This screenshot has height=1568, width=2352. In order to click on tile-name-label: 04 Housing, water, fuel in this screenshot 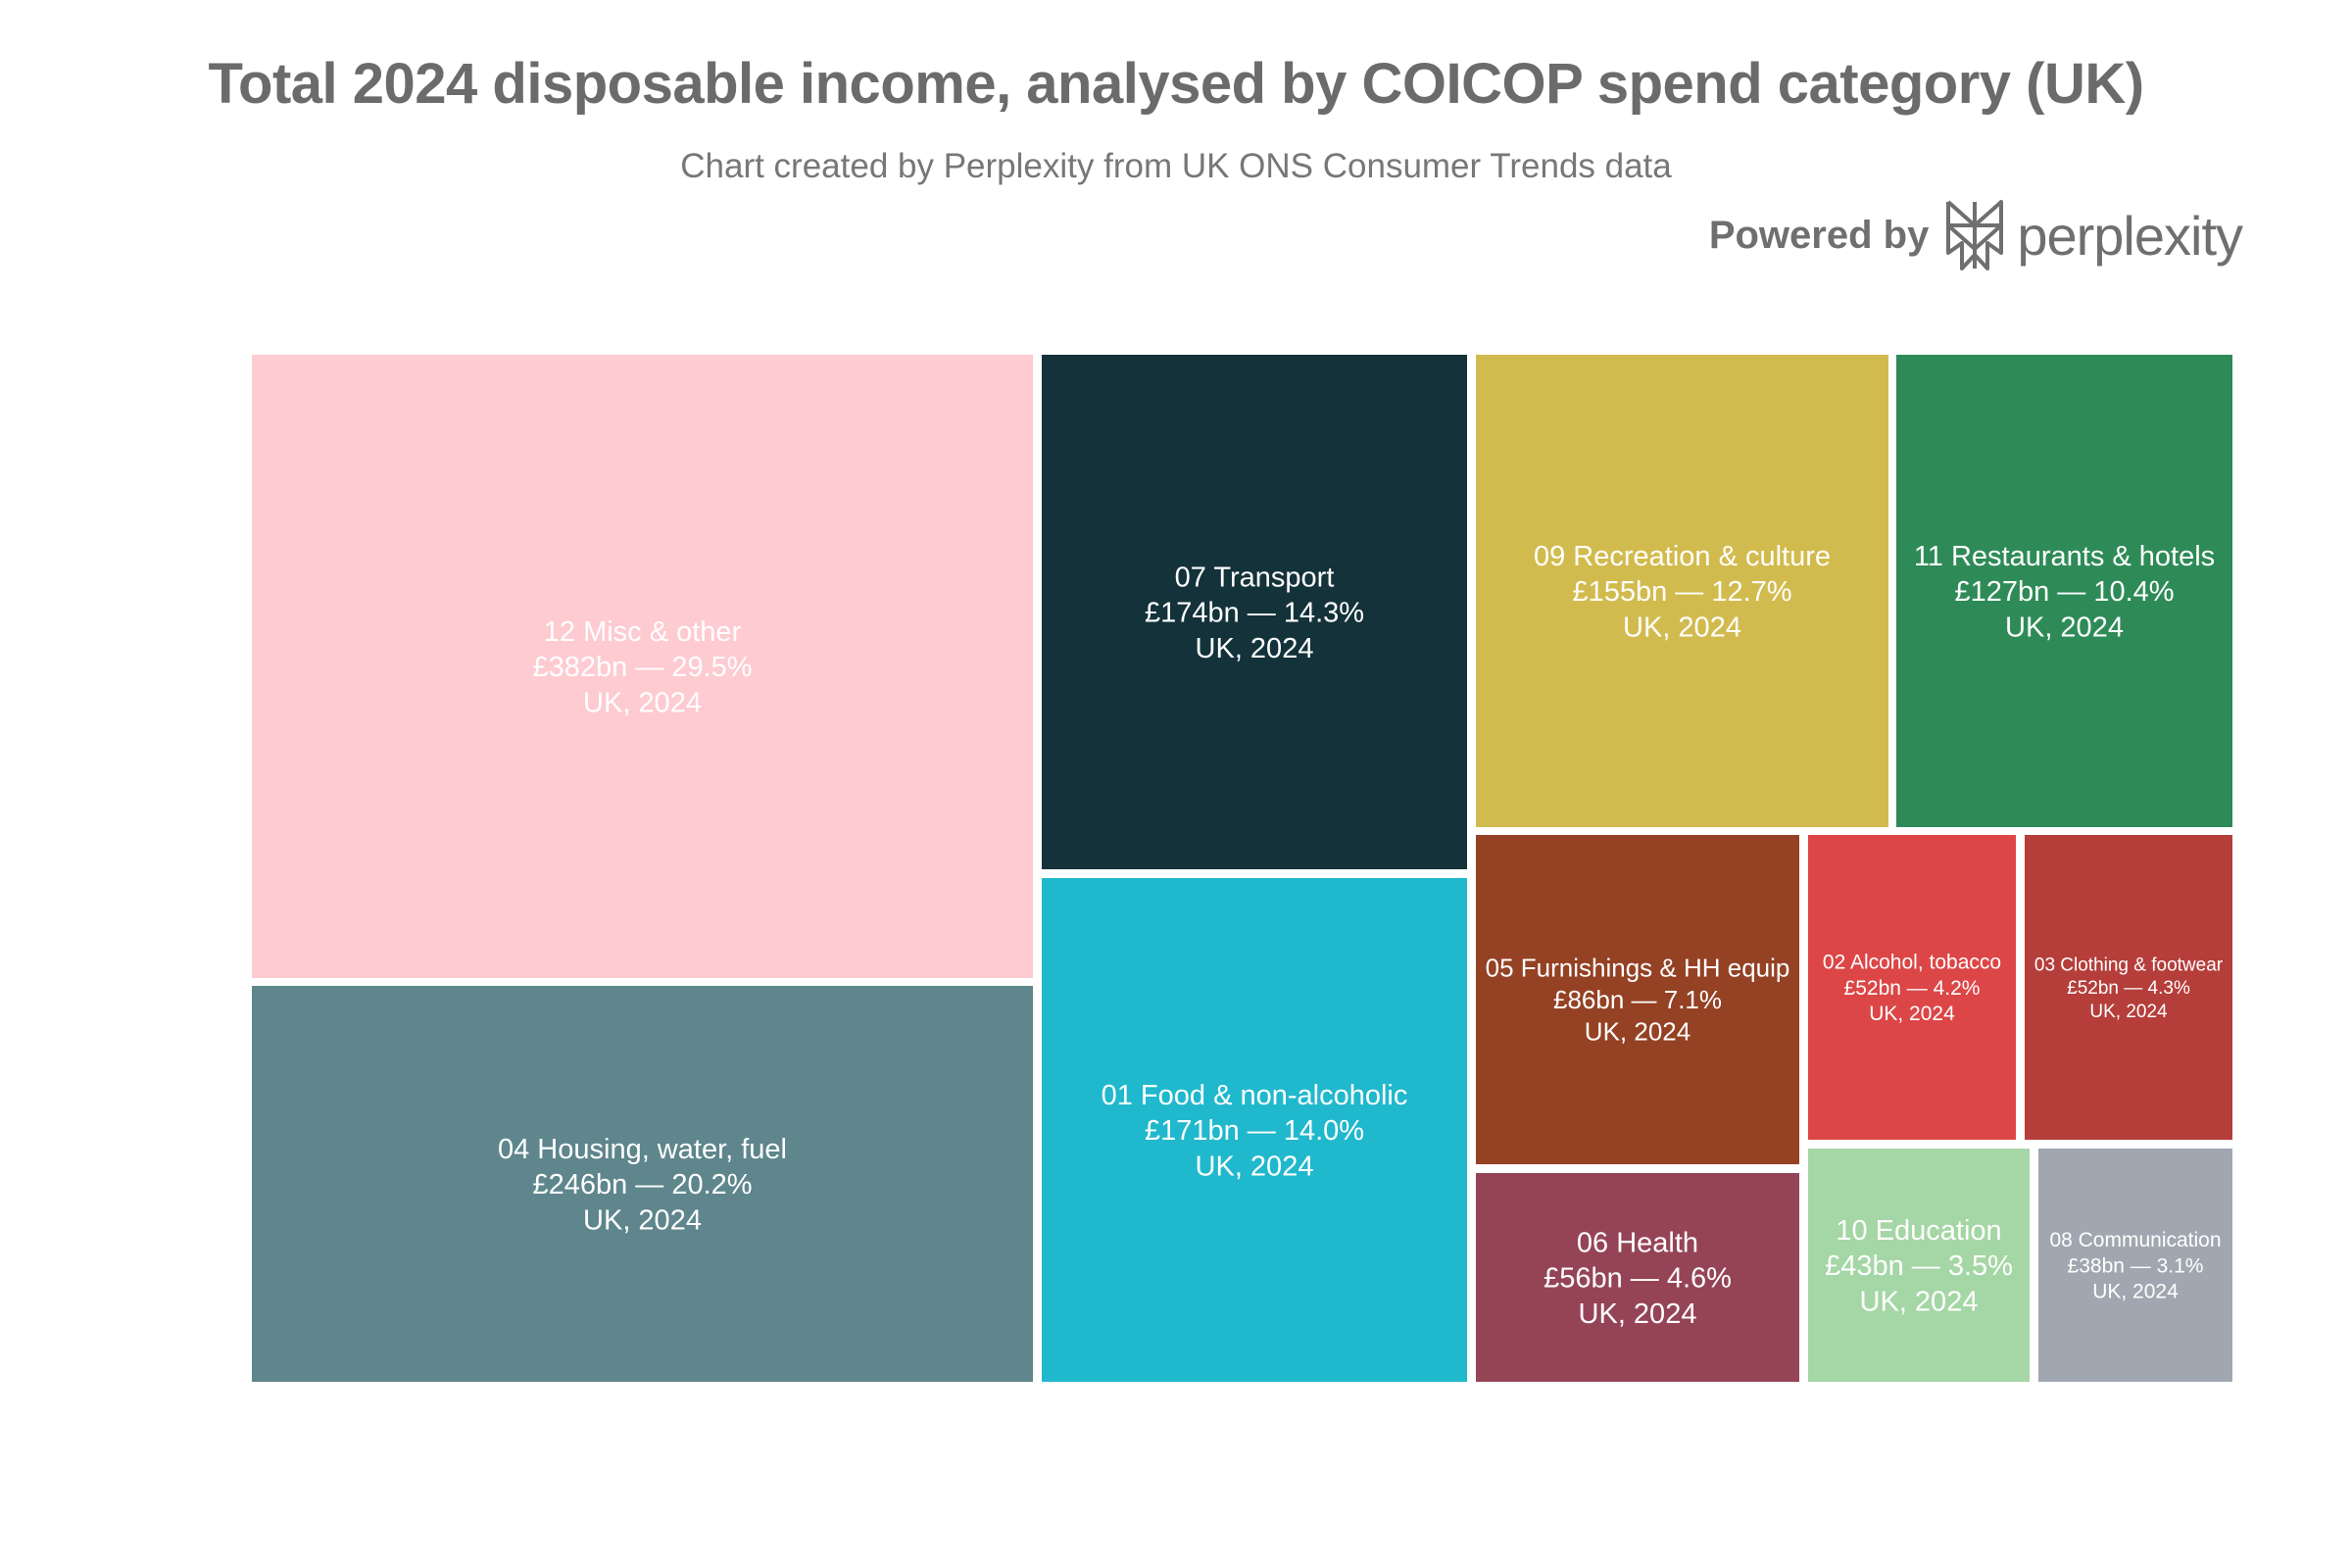, I will do `click(642, 1149)`.